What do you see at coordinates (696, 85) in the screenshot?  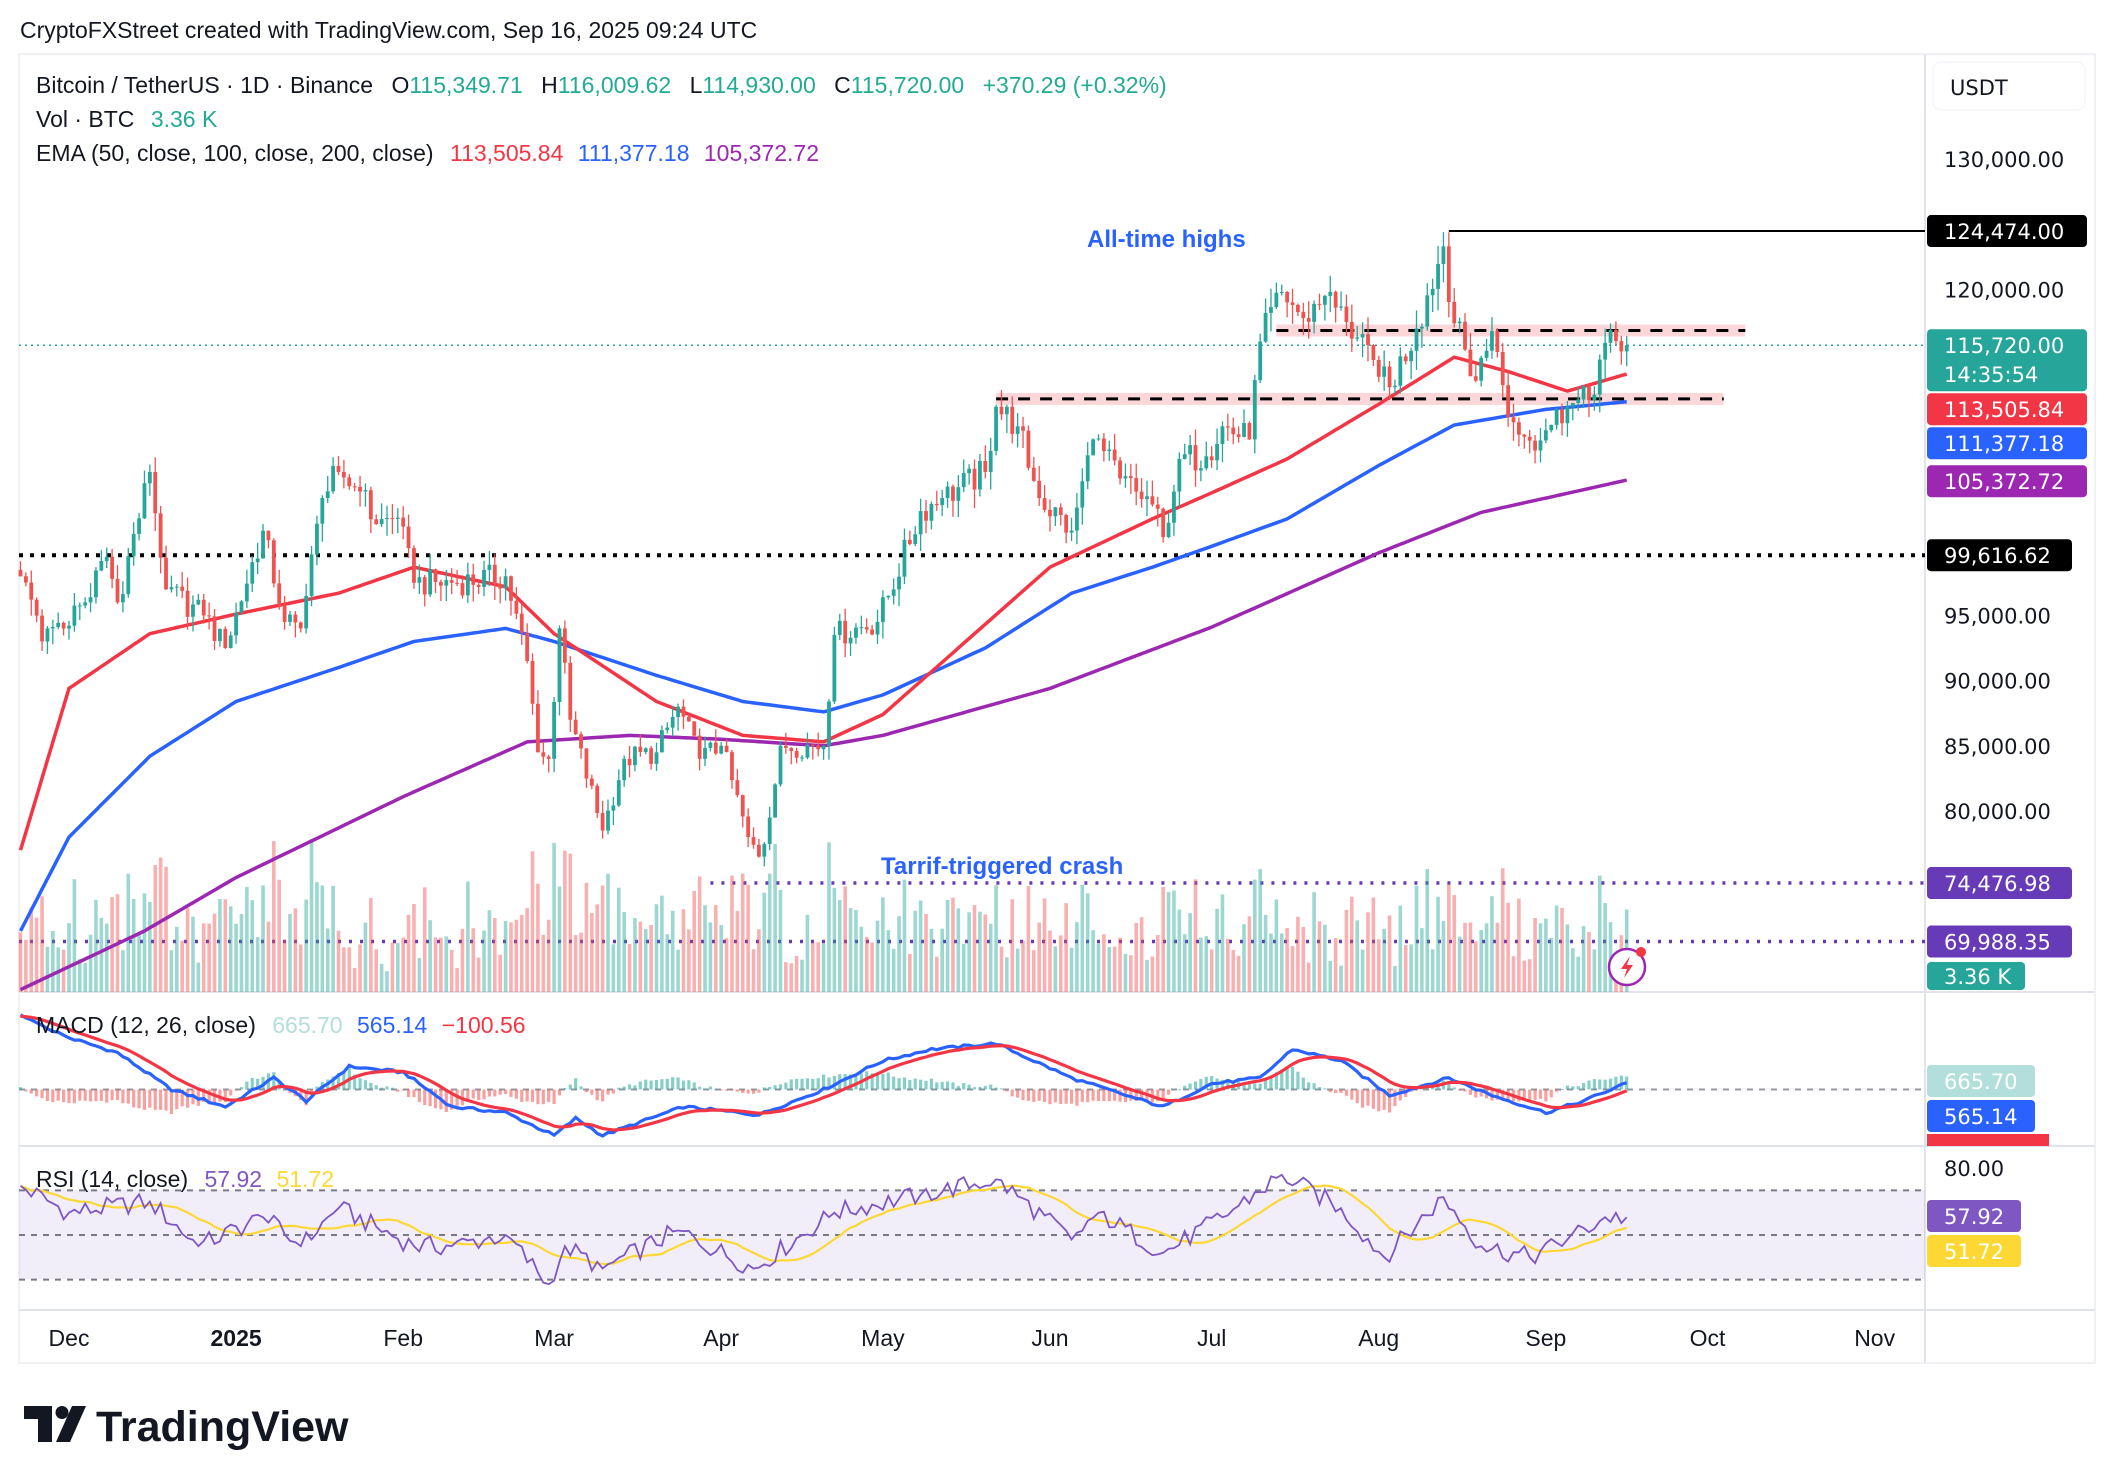 I see `legend-low-label: L` at bounding box center [696, 85].